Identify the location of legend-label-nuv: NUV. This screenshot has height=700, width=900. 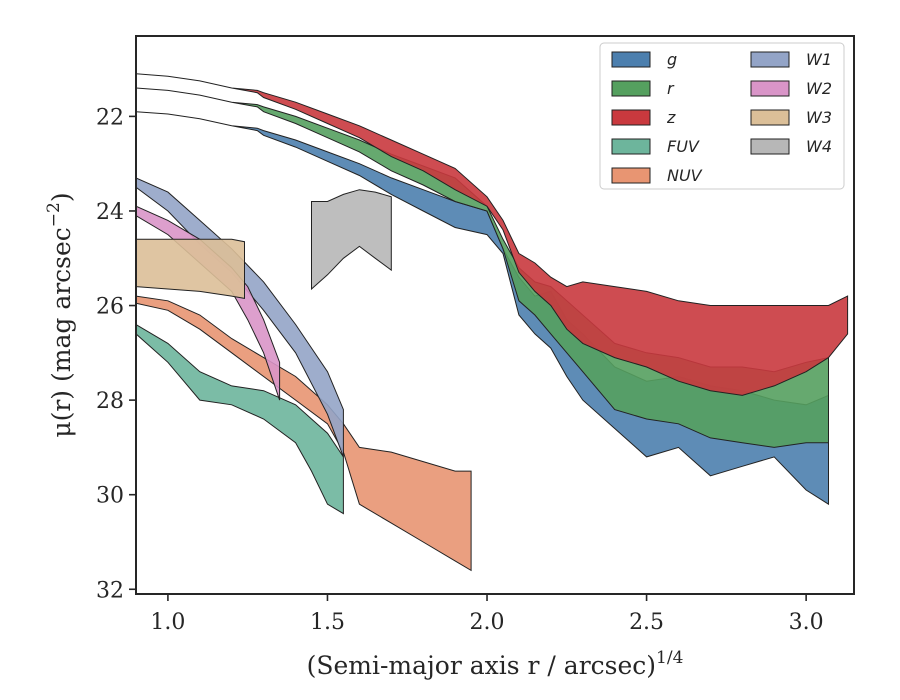
(685, 175).